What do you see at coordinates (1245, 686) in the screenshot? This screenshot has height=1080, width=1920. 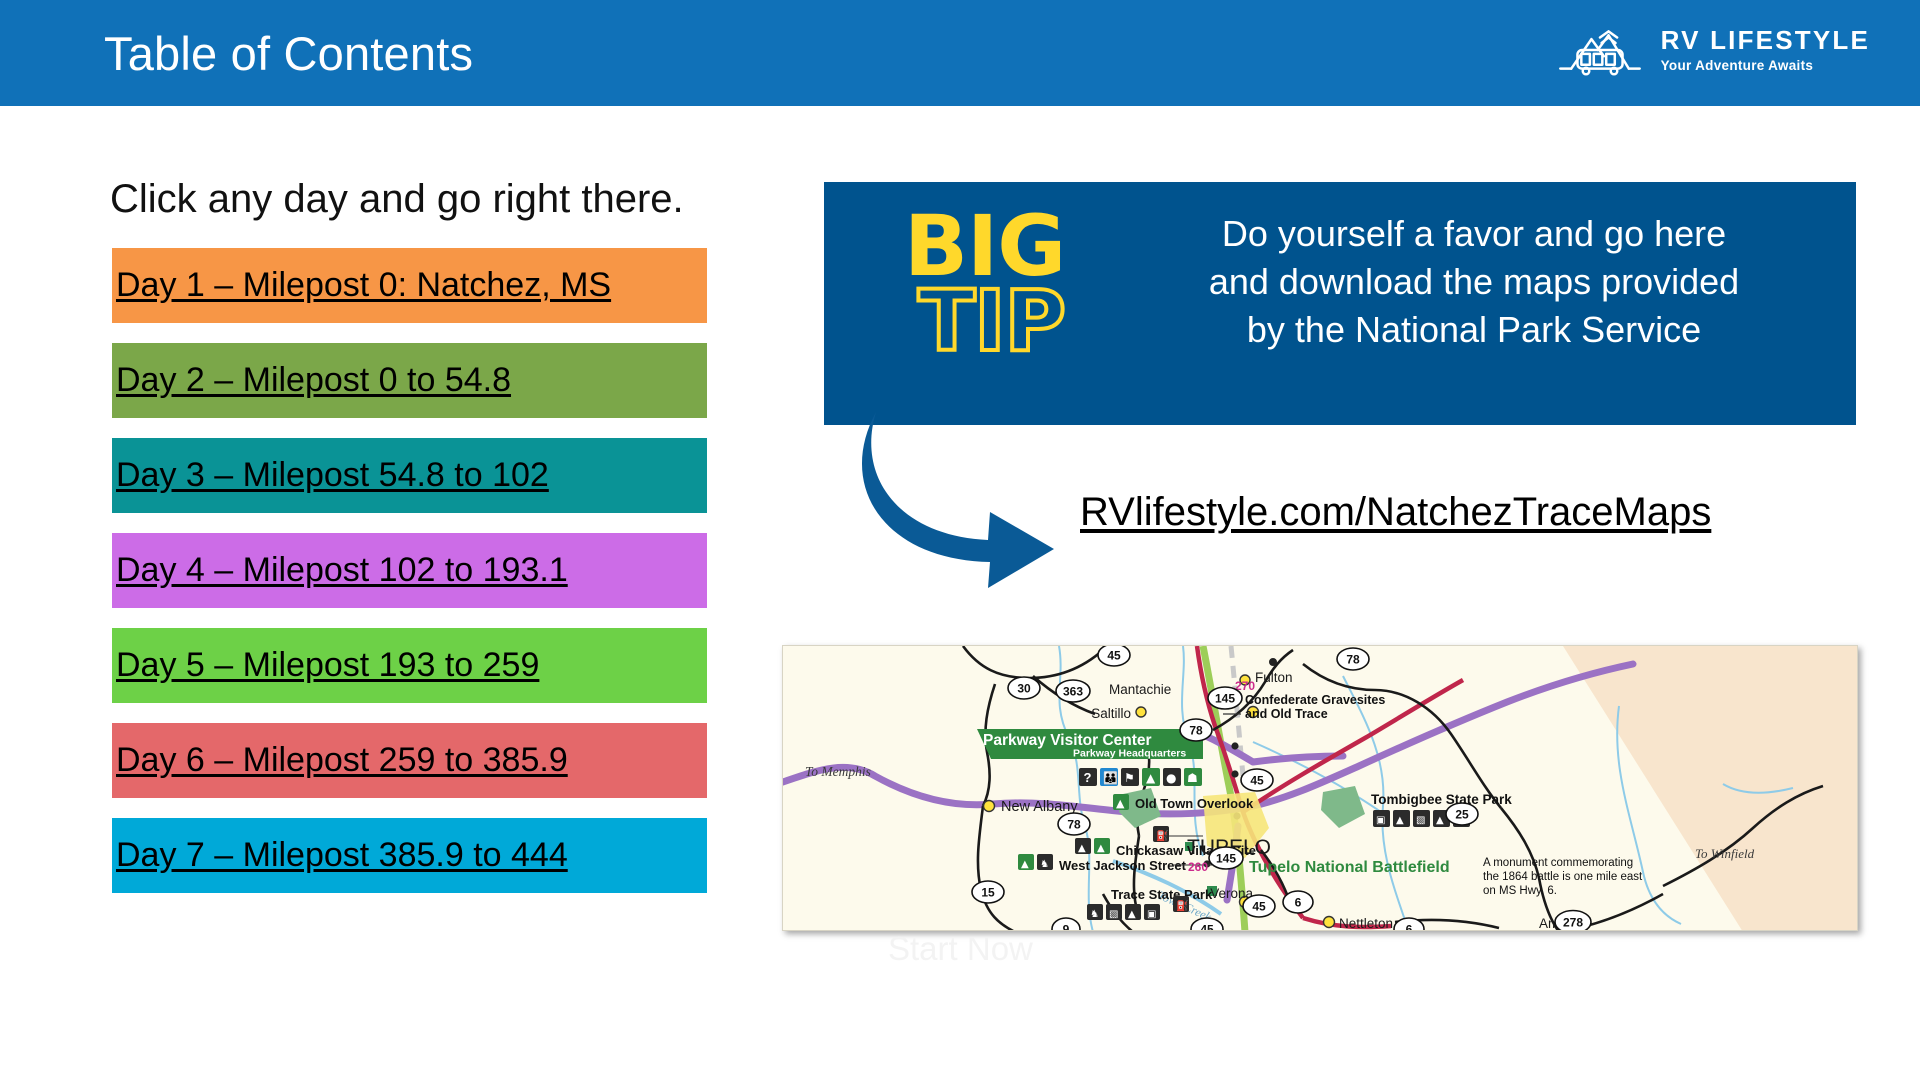 I see `svg-text: 270` at bounding box center [1245, 686].